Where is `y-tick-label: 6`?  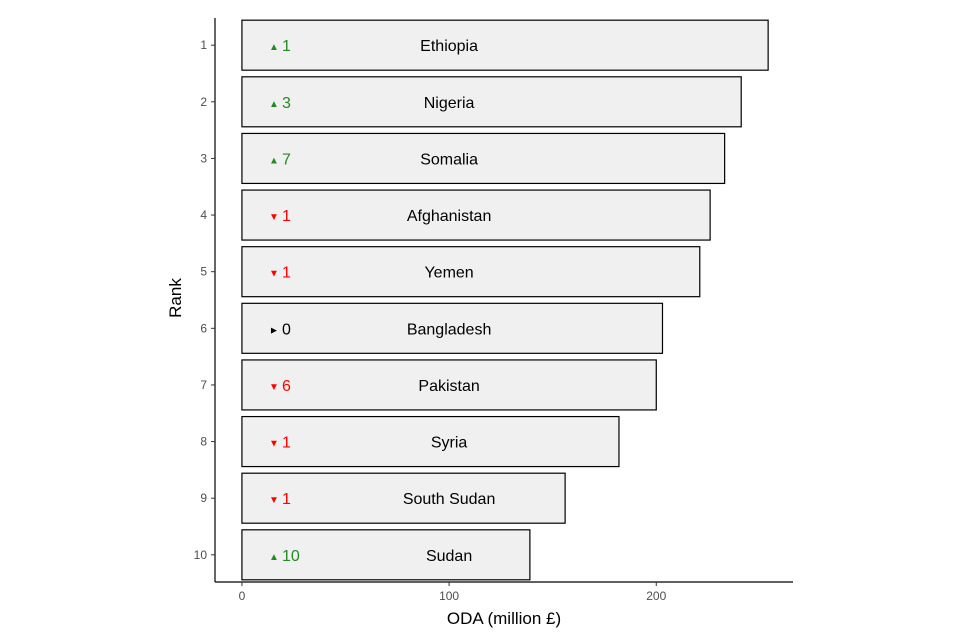 y-tick-label: 6 is located at coordinates (203, 328).